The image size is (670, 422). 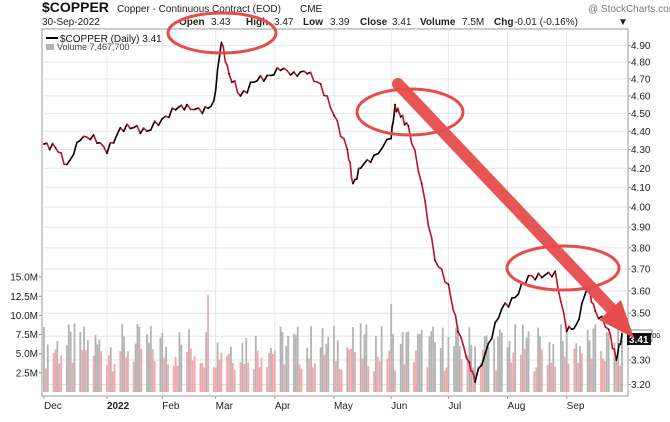 What do you see at coordinates (27, 373) in the screenshot?
I see `volume-tick-label: 2.5M` at bounding box center [27, 373].